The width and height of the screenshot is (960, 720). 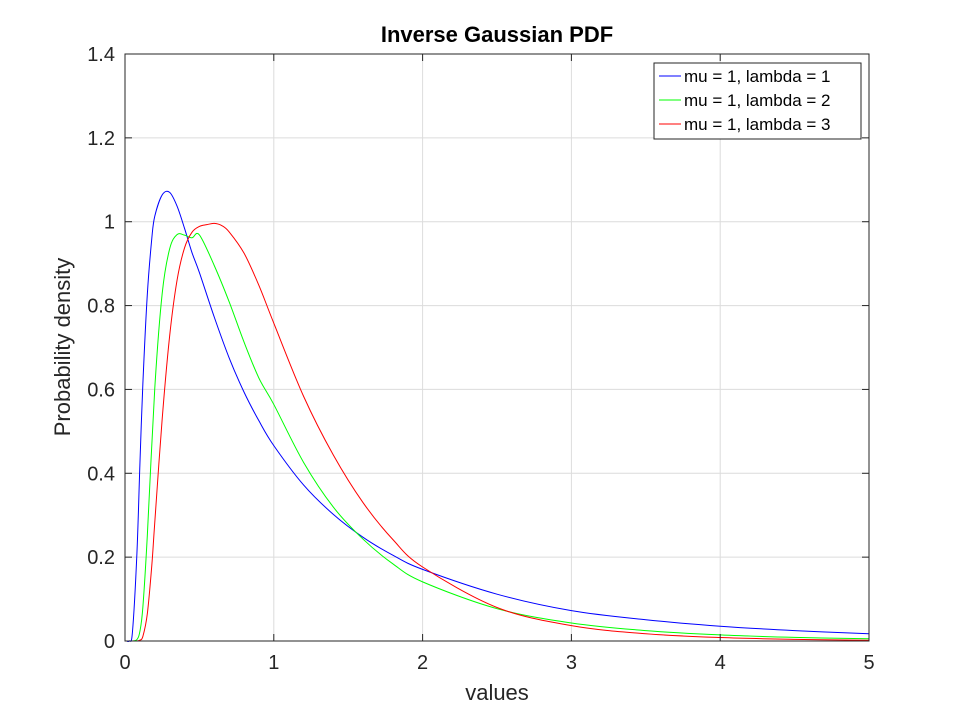 I want to click on legend-label-2: mu = 1, lambda = 2, so click(x=757, y=100).